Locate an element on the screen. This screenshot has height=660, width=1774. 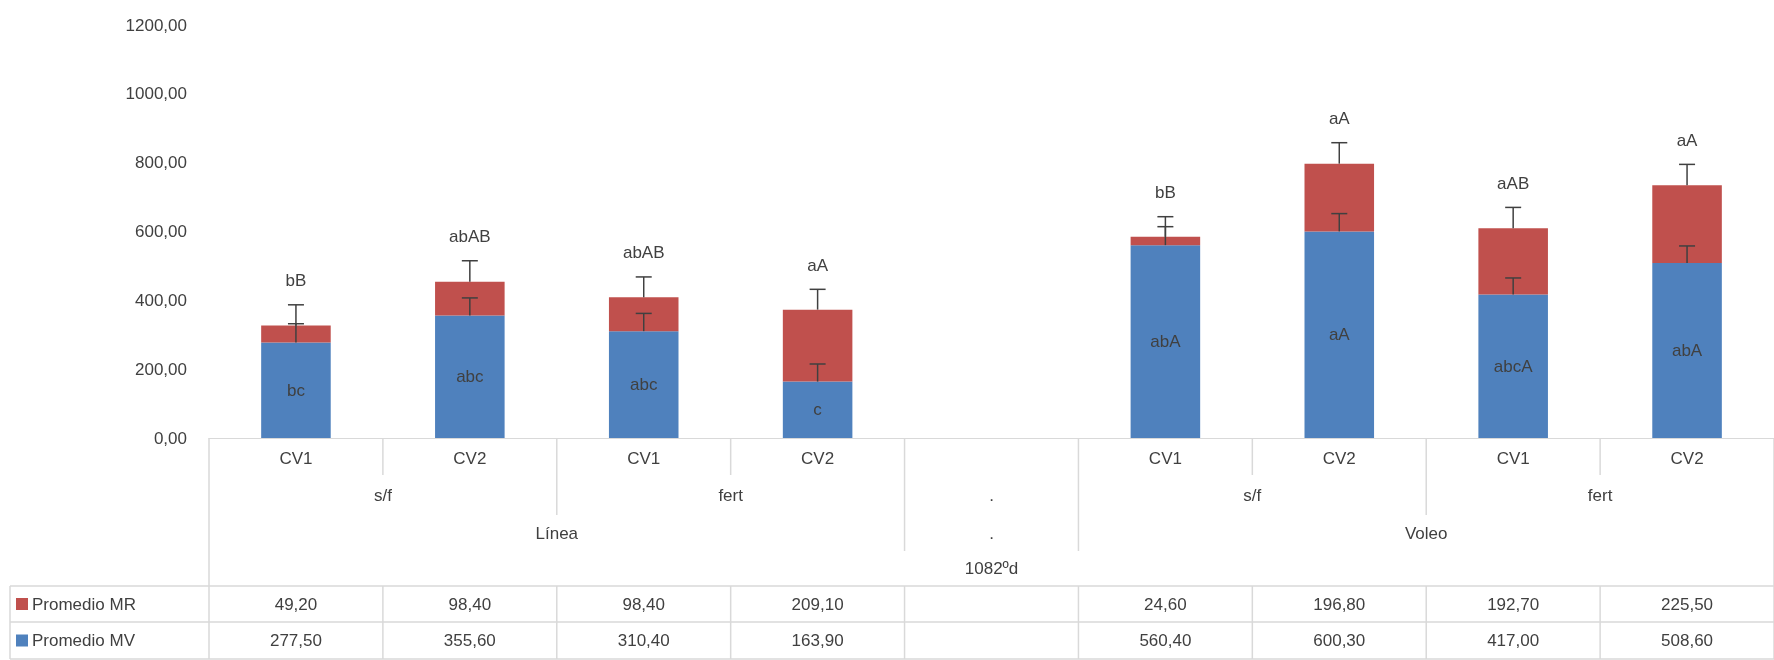
data-label: 192,70 is located at coordinates (1513, 604).